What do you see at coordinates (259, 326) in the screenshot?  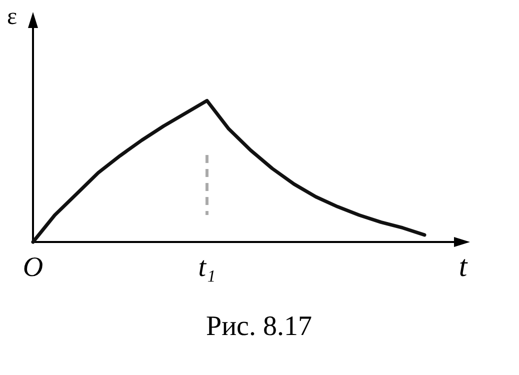 I see `text: Рис. 8.17` at bounding box center [259, 326].